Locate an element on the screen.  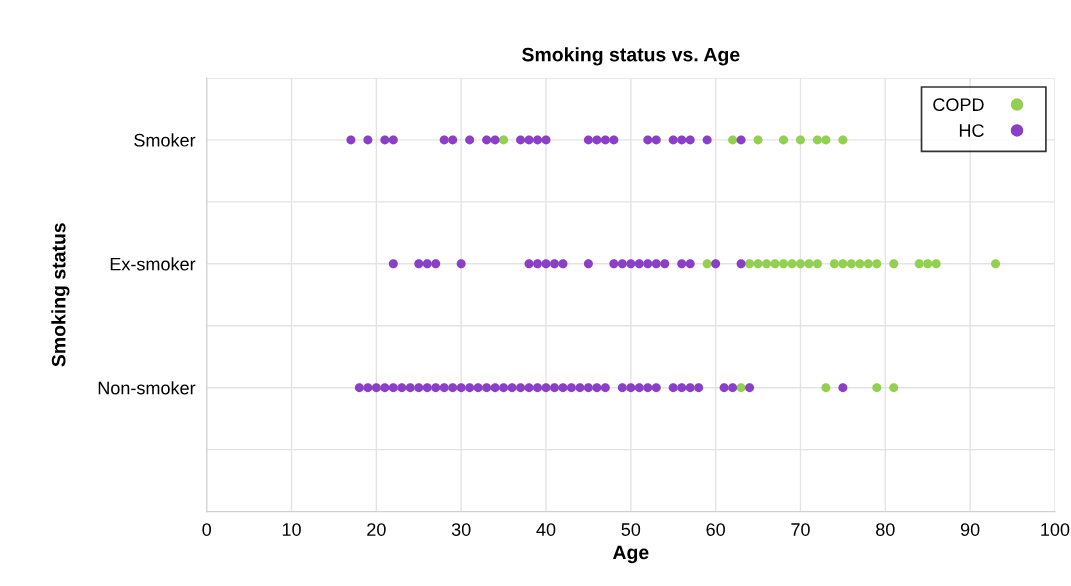
y-tick-label: Ex-smoker is located at coordinates (153, 264).